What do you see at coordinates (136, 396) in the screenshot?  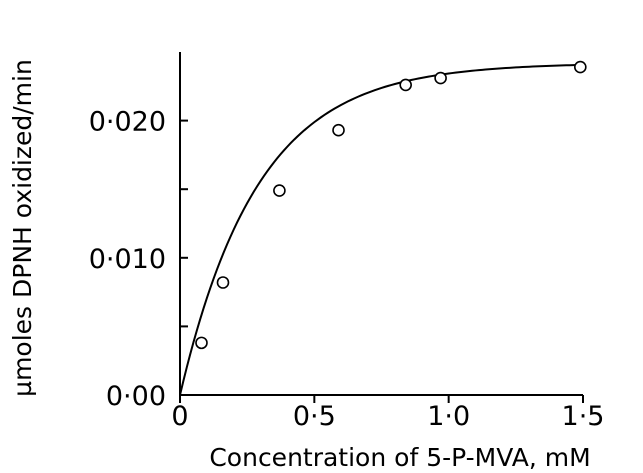 I see `y-tick-label: 0·00` at bounding box center [136, 396].